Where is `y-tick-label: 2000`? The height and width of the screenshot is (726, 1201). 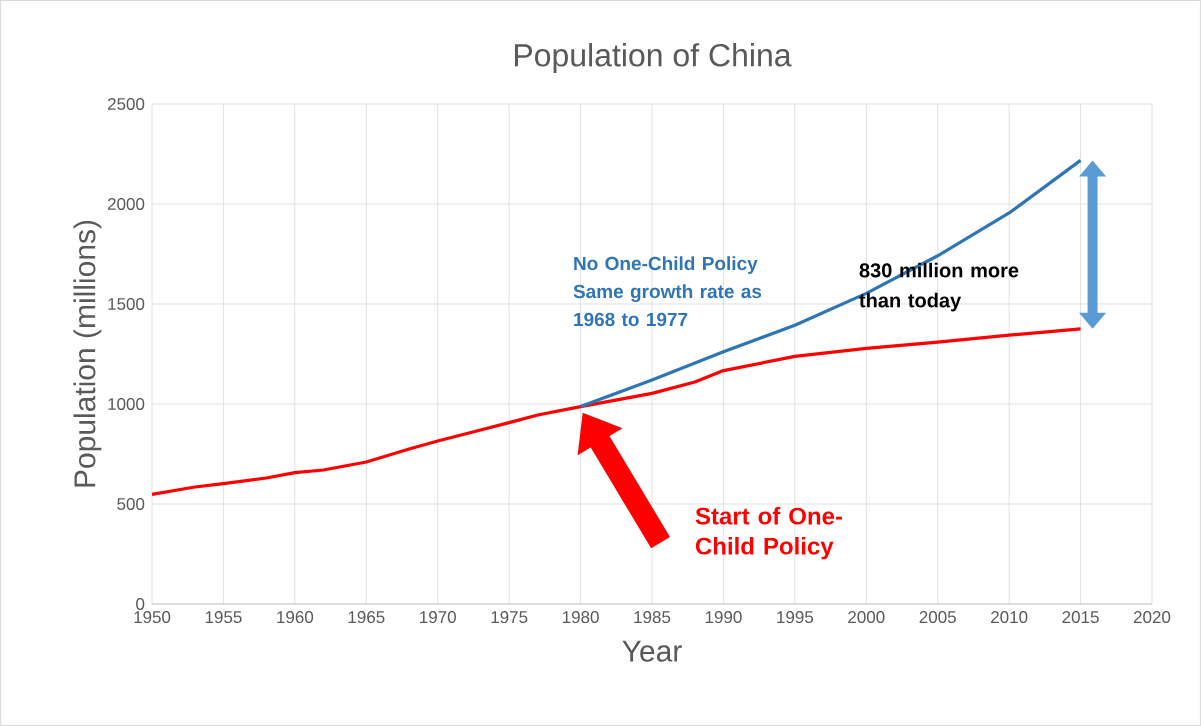
y-tick-label: 2000 is located at coordinates (126, 203).